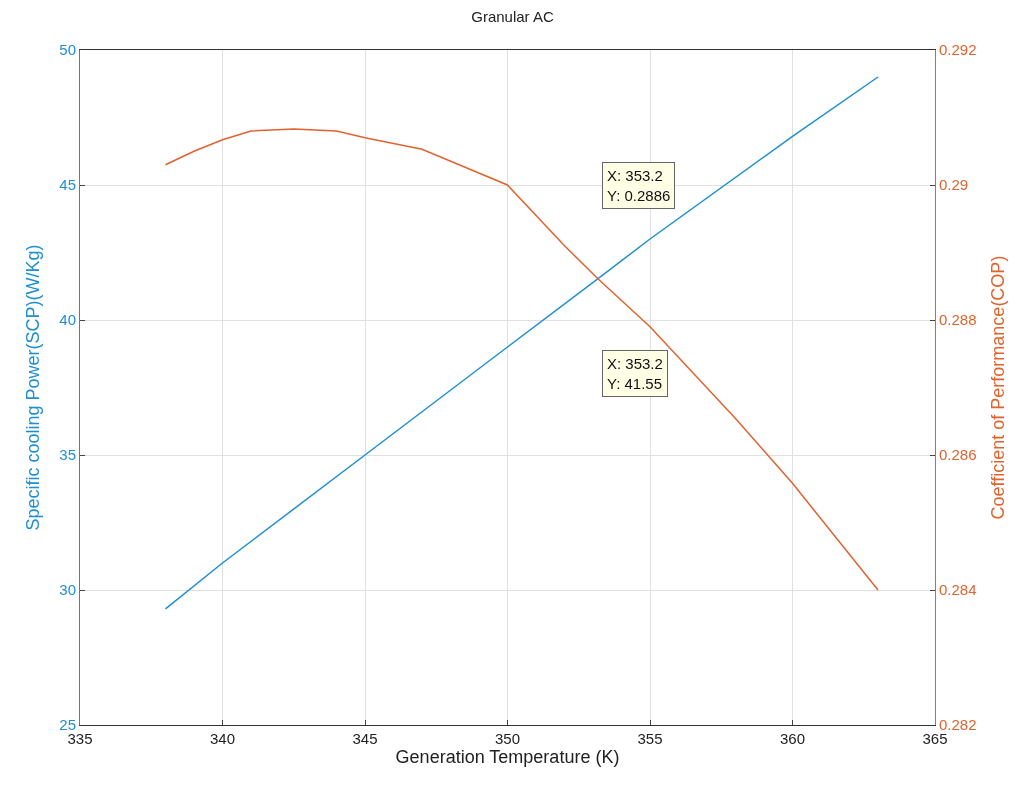 The width and height of the screenshot is (1025, 785). I want to click on y-tick-label: 30, so click(67, 590).